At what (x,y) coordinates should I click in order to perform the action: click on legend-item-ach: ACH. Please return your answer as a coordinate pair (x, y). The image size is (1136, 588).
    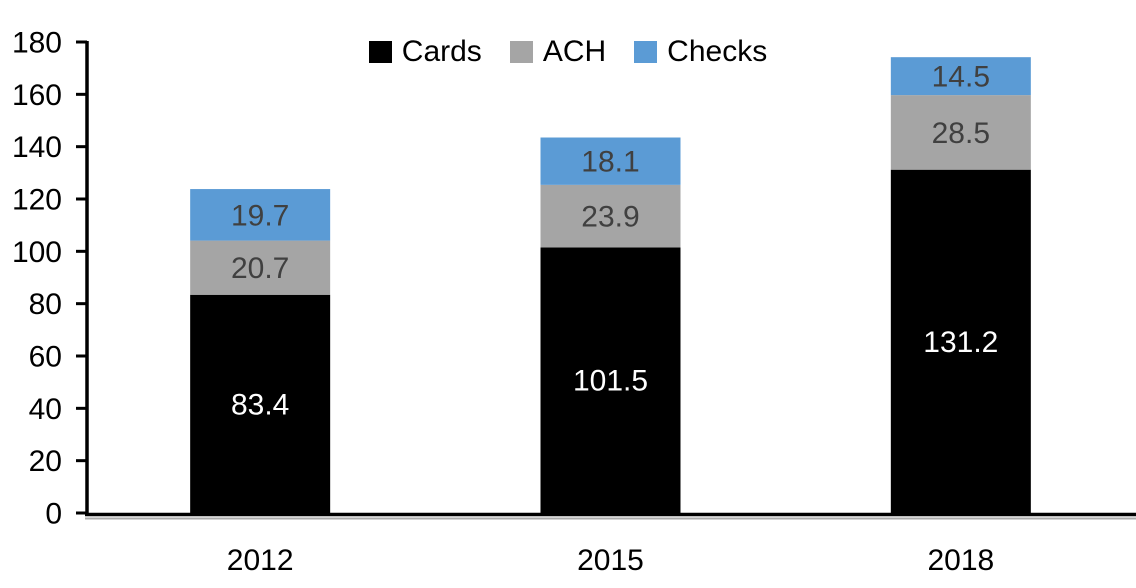
    Looking at the image, I should click on (558, 51).